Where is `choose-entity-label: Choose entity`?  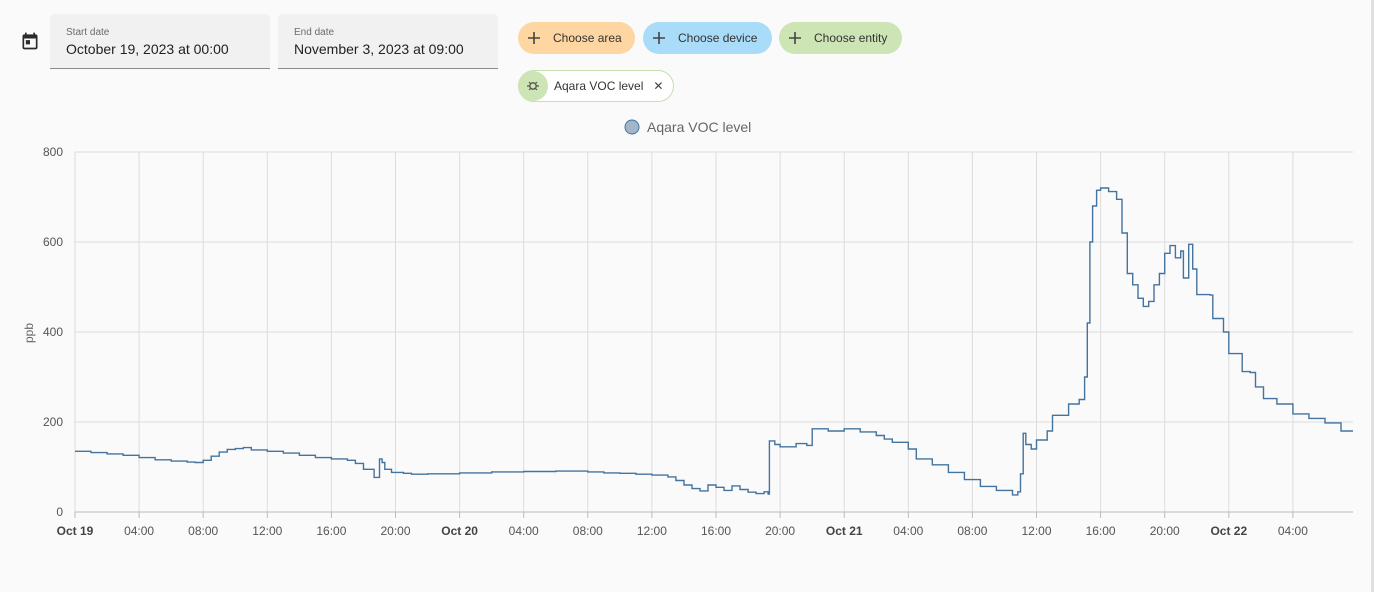 choose-entity-label: Choose entity is located at coordinates (851, 38).